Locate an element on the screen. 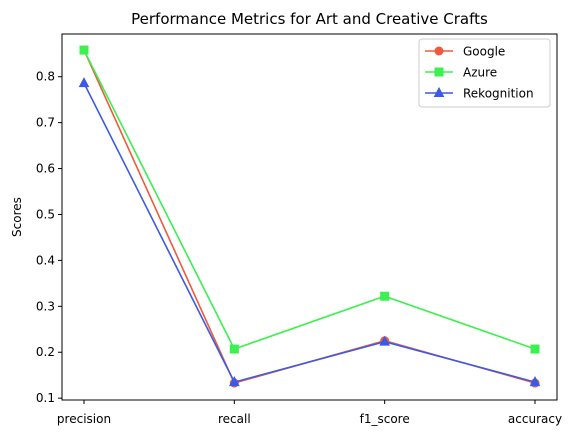 The image size is (576, 439). y-tick-label: 0.5 is located at coordinates (45, 214).